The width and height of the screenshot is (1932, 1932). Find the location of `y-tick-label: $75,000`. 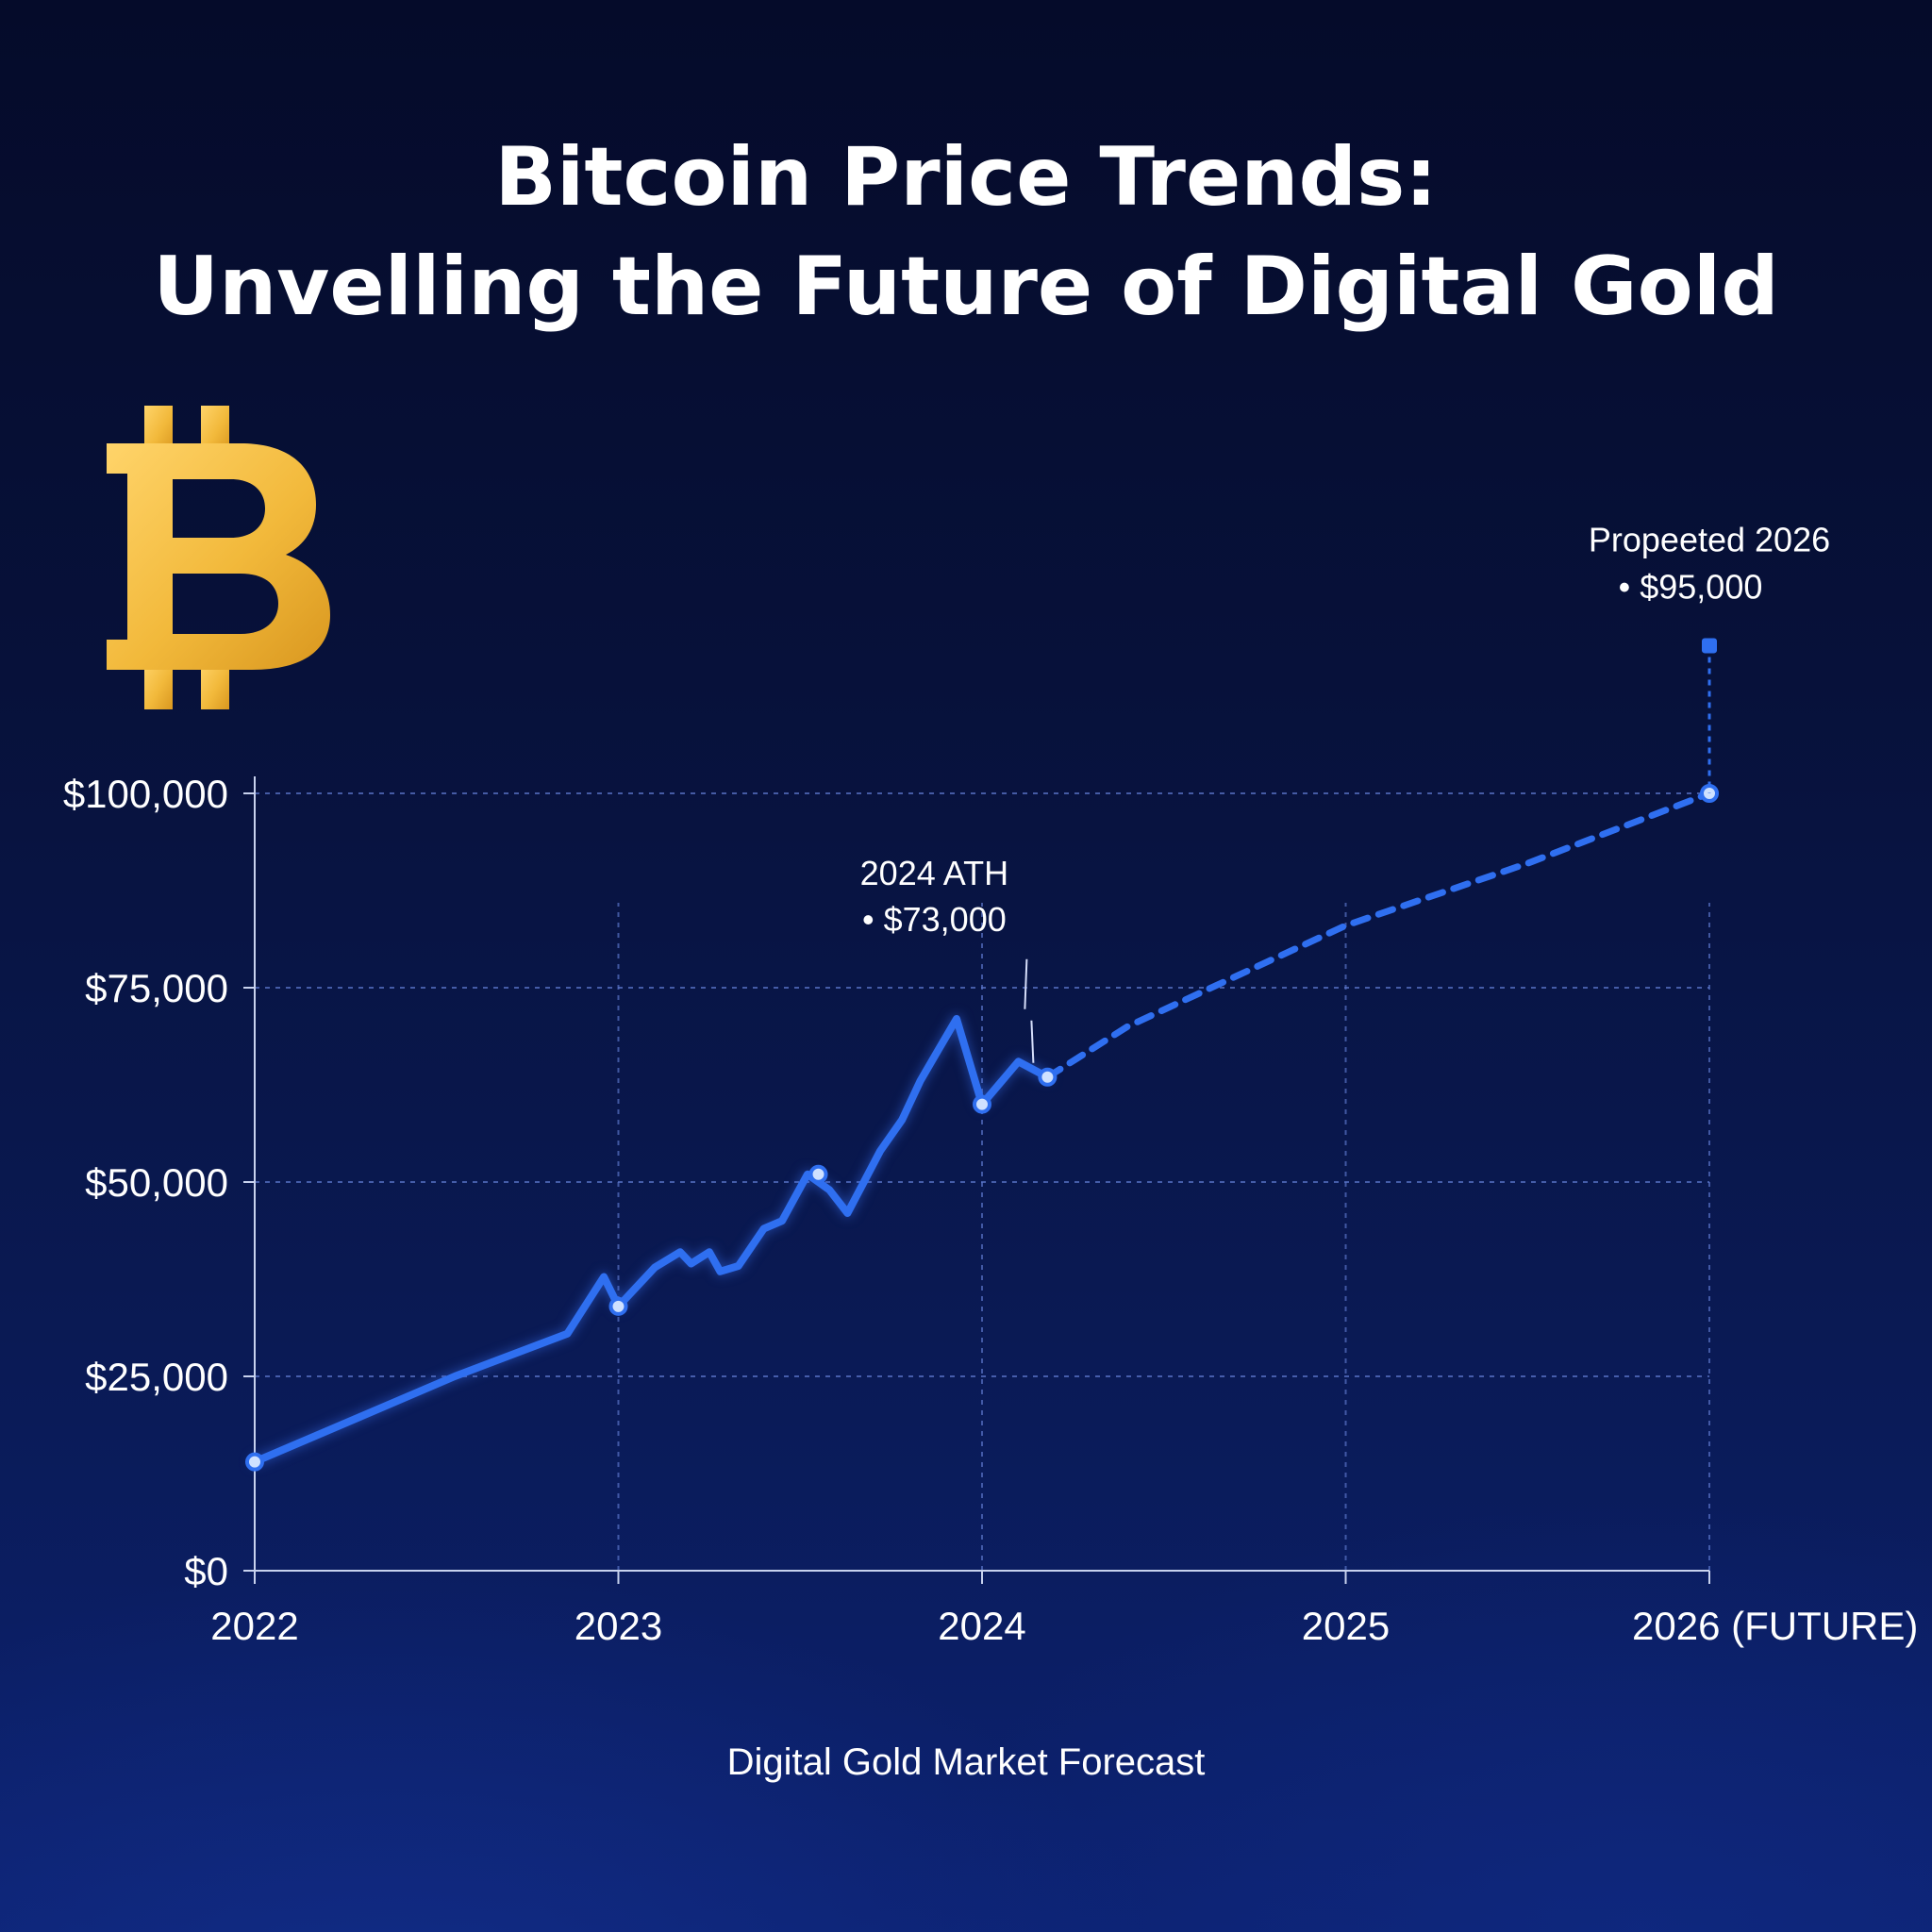

y-tick-label: $75,000 is located at coordinates (156, 988).